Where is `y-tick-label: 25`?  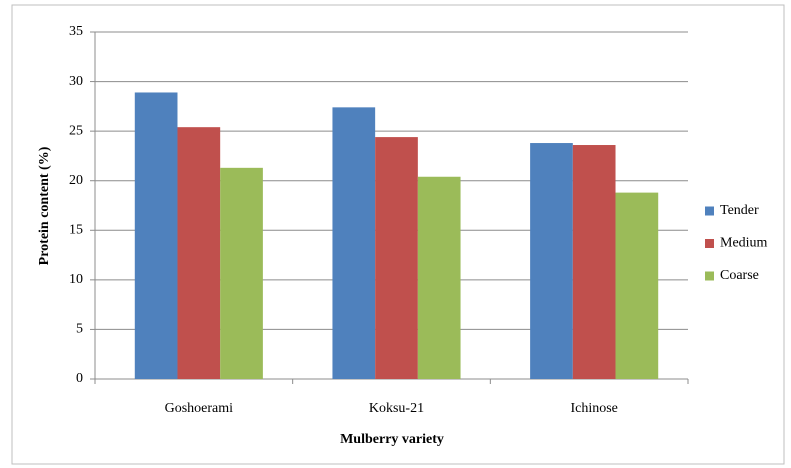
y-tick-label: 25 is located at coordinates (76, 130).